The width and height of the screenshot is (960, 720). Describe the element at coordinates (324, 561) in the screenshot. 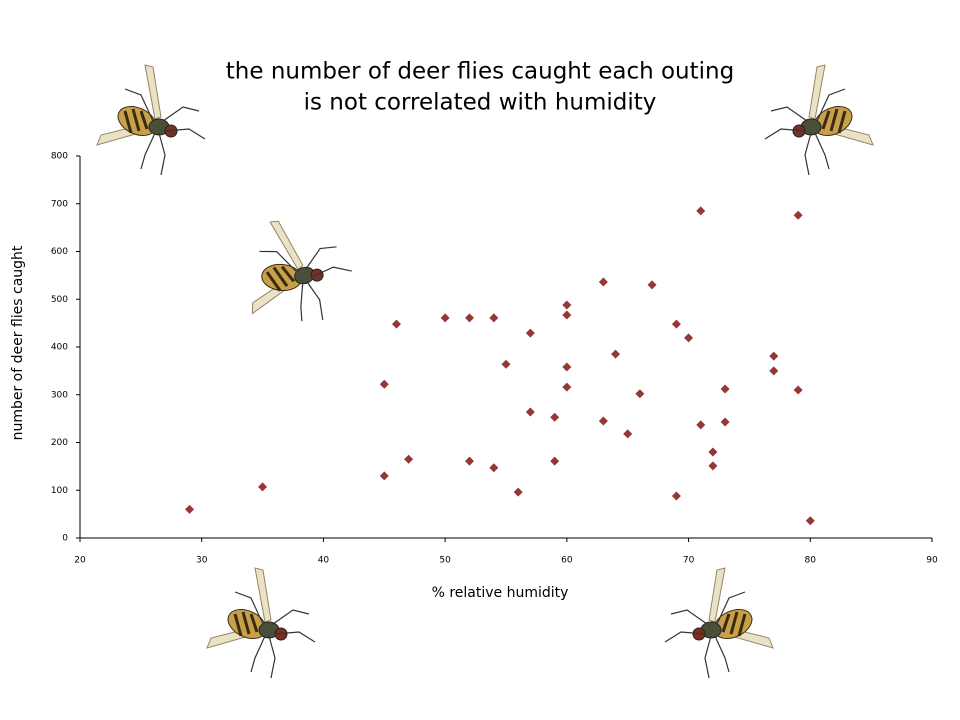

I see `x-tick-label: 40` at that location.